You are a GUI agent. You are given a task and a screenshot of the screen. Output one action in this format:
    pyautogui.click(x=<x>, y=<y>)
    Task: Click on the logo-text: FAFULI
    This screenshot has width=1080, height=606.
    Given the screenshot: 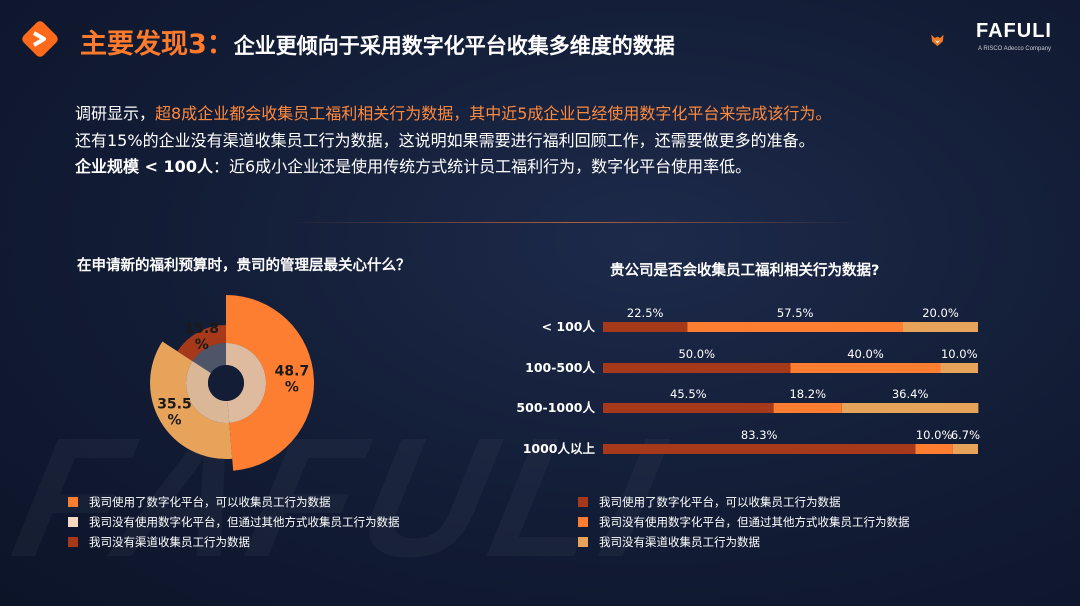 What is the action you would take?
    pyautogui.click(x=1014, y=31)
    